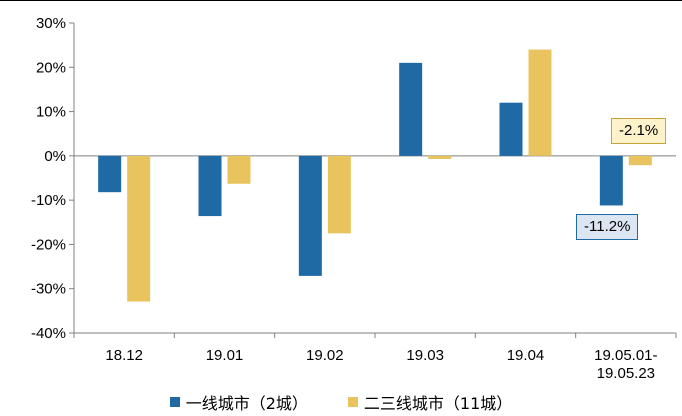 The width and height of the screenshot is (682, 416). What do you see at coordinates (51, 23) in the screenshot?
I see `y-tick-label: 30%` at bounding box center [51, 23].